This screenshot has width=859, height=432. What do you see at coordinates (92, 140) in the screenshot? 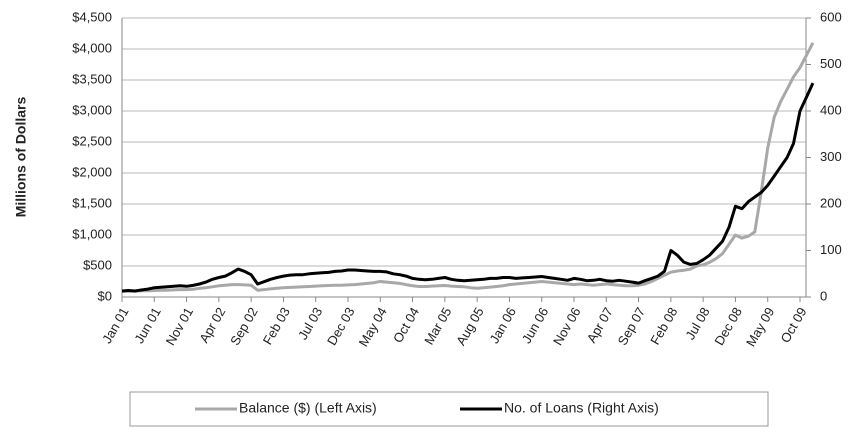
I see `y-tick-label: $2,500` at bounding box center [92, 140].